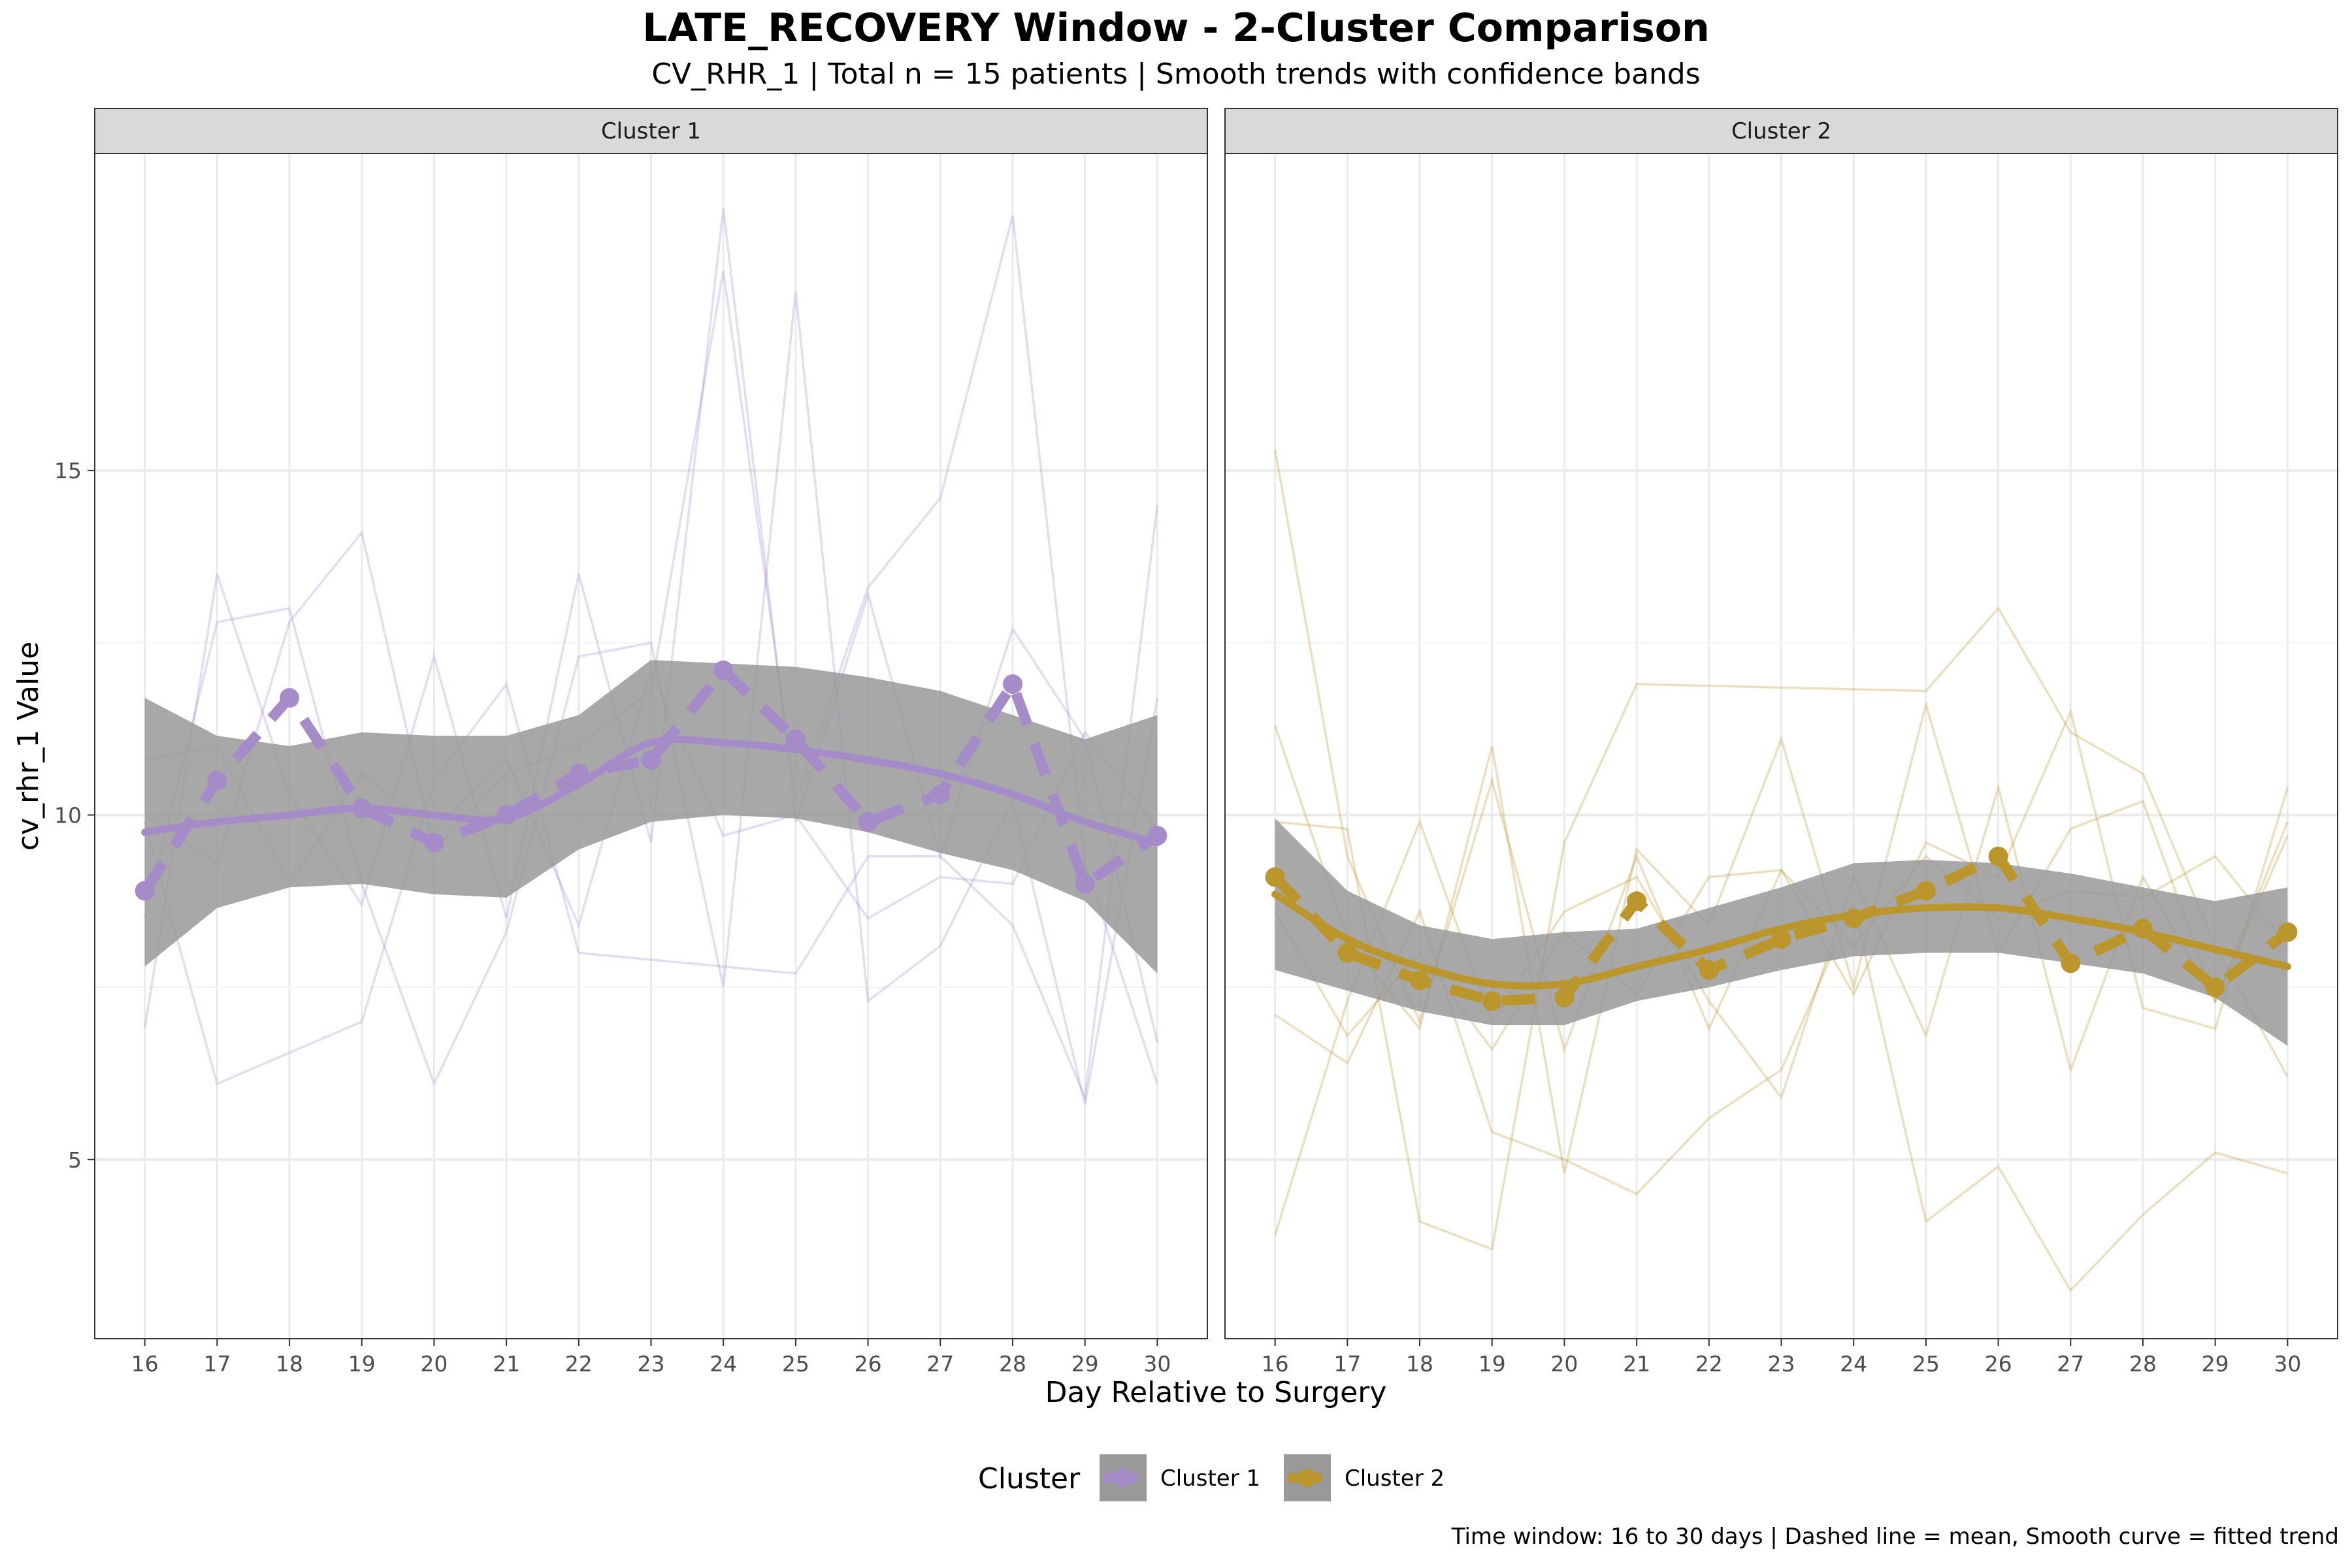  I want to click on legend: Cluster Cluster 1 Cluster 2, so click(1211, 1477).